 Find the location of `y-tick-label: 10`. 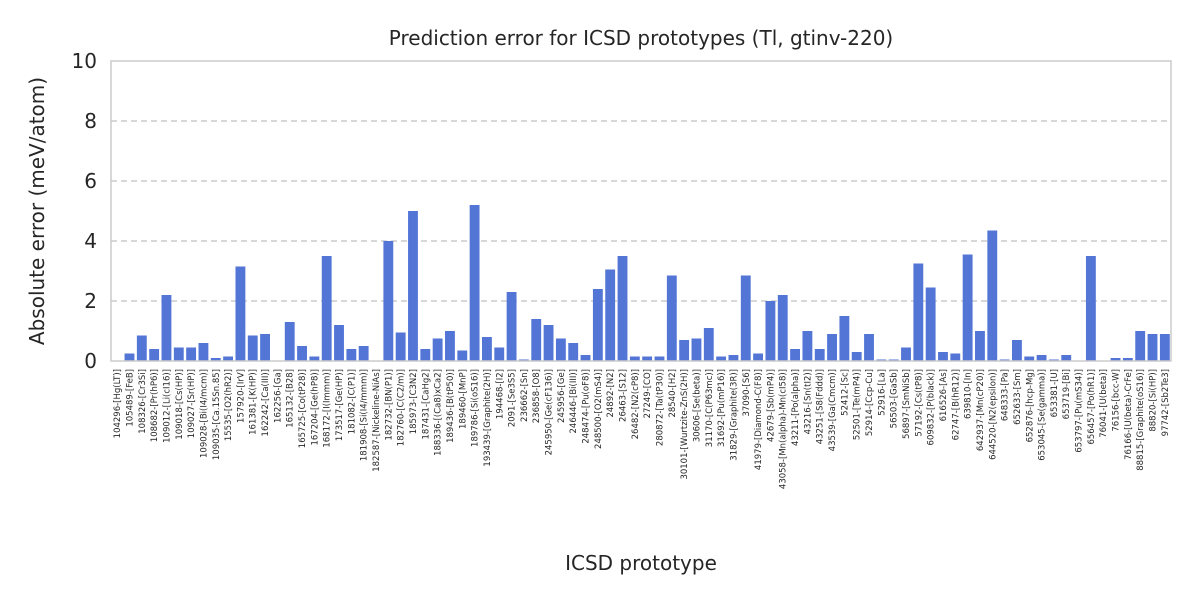

y-tick-label: 10 is located at coordinates (84, 61).